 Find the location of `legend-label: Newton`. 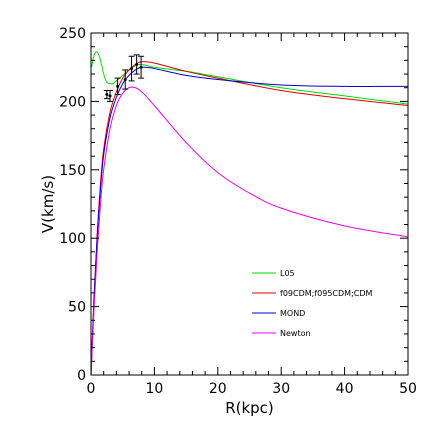

legend-label: Newton is located at coordinates (295, 333).